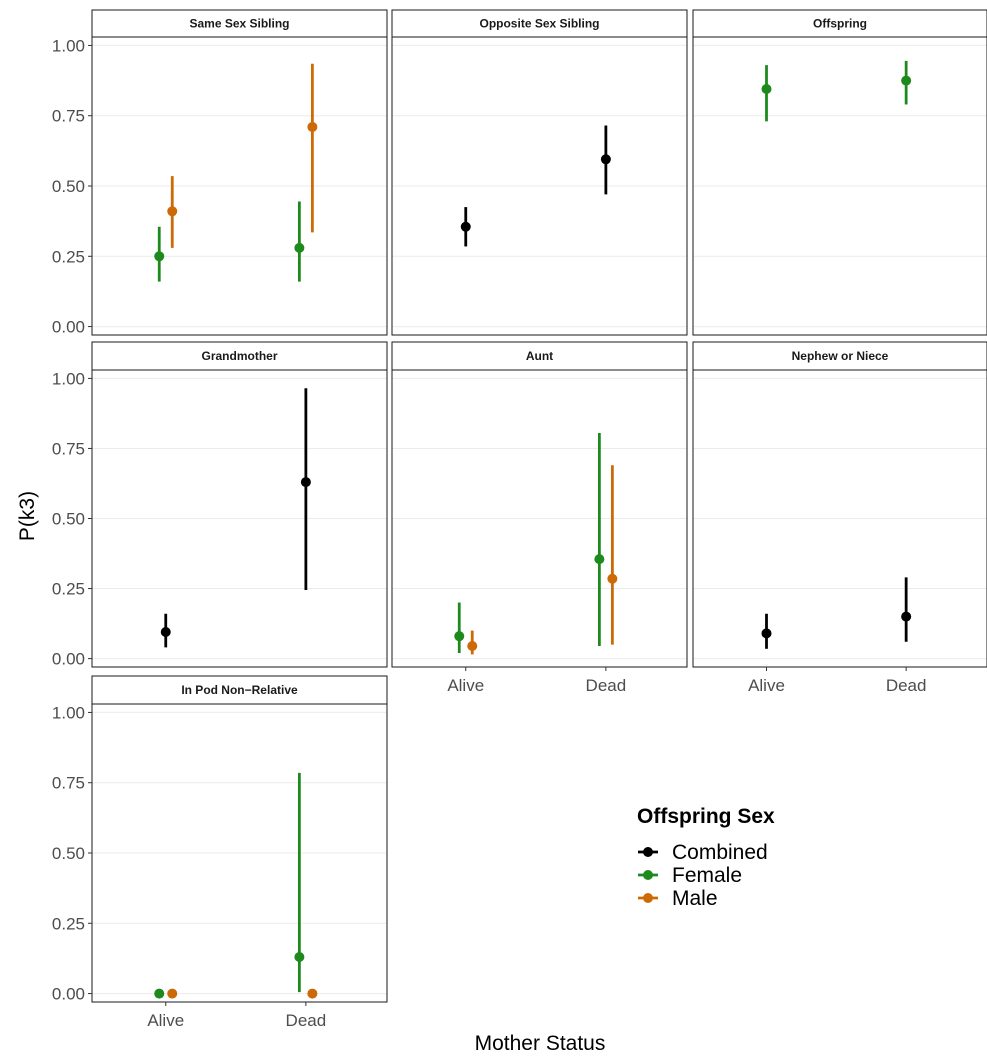 The width and height of the screenshot is (987, 1056). What do you see at coordinates (539, 186) in the screenshot?
I see `panel-border-opposite-sex-sibling` at bounding box center [539, 186].